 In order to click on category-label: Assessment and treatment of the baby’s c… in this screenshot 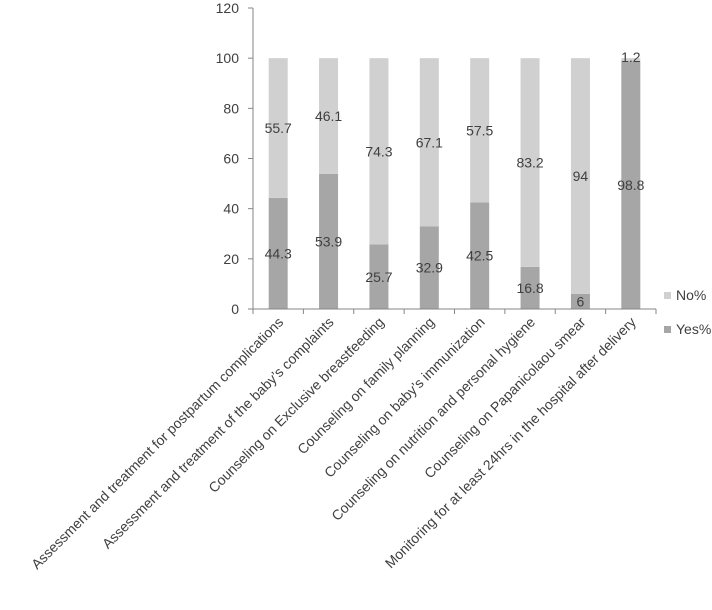, I will do `click(218, 433)`.